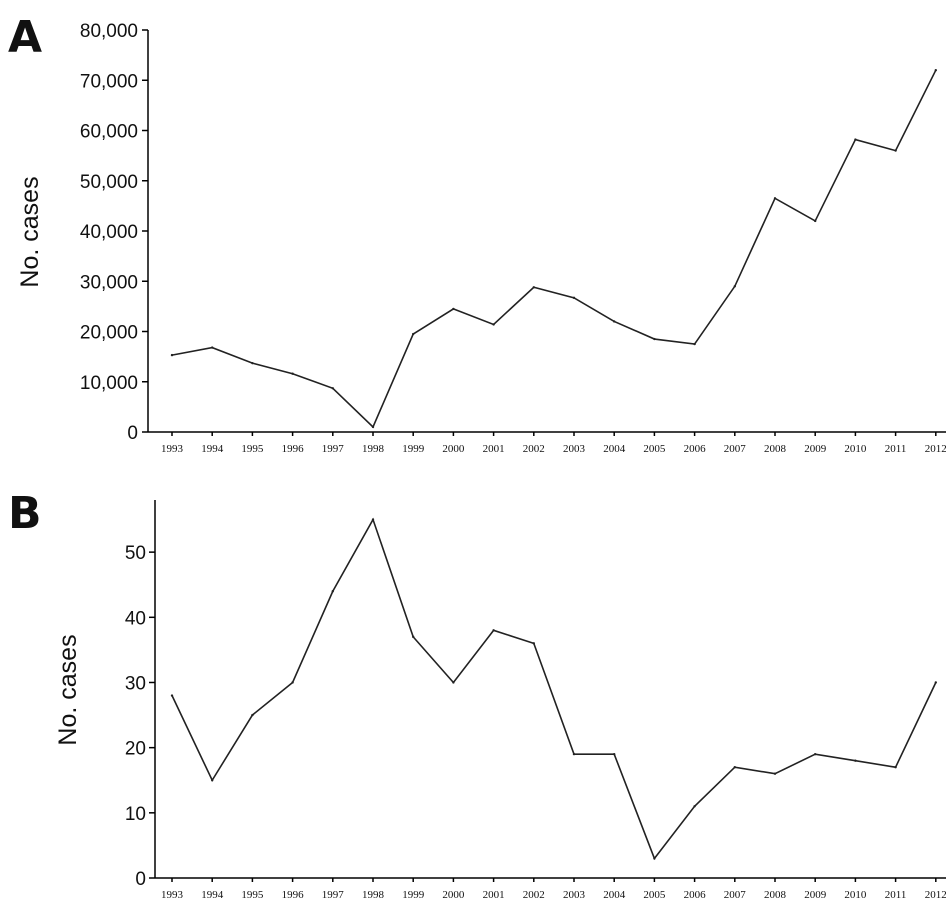  Describe the element at coordinates (735, 895) in the screenshot. I see `panel-b-x-tick-label: 2007` at that location.